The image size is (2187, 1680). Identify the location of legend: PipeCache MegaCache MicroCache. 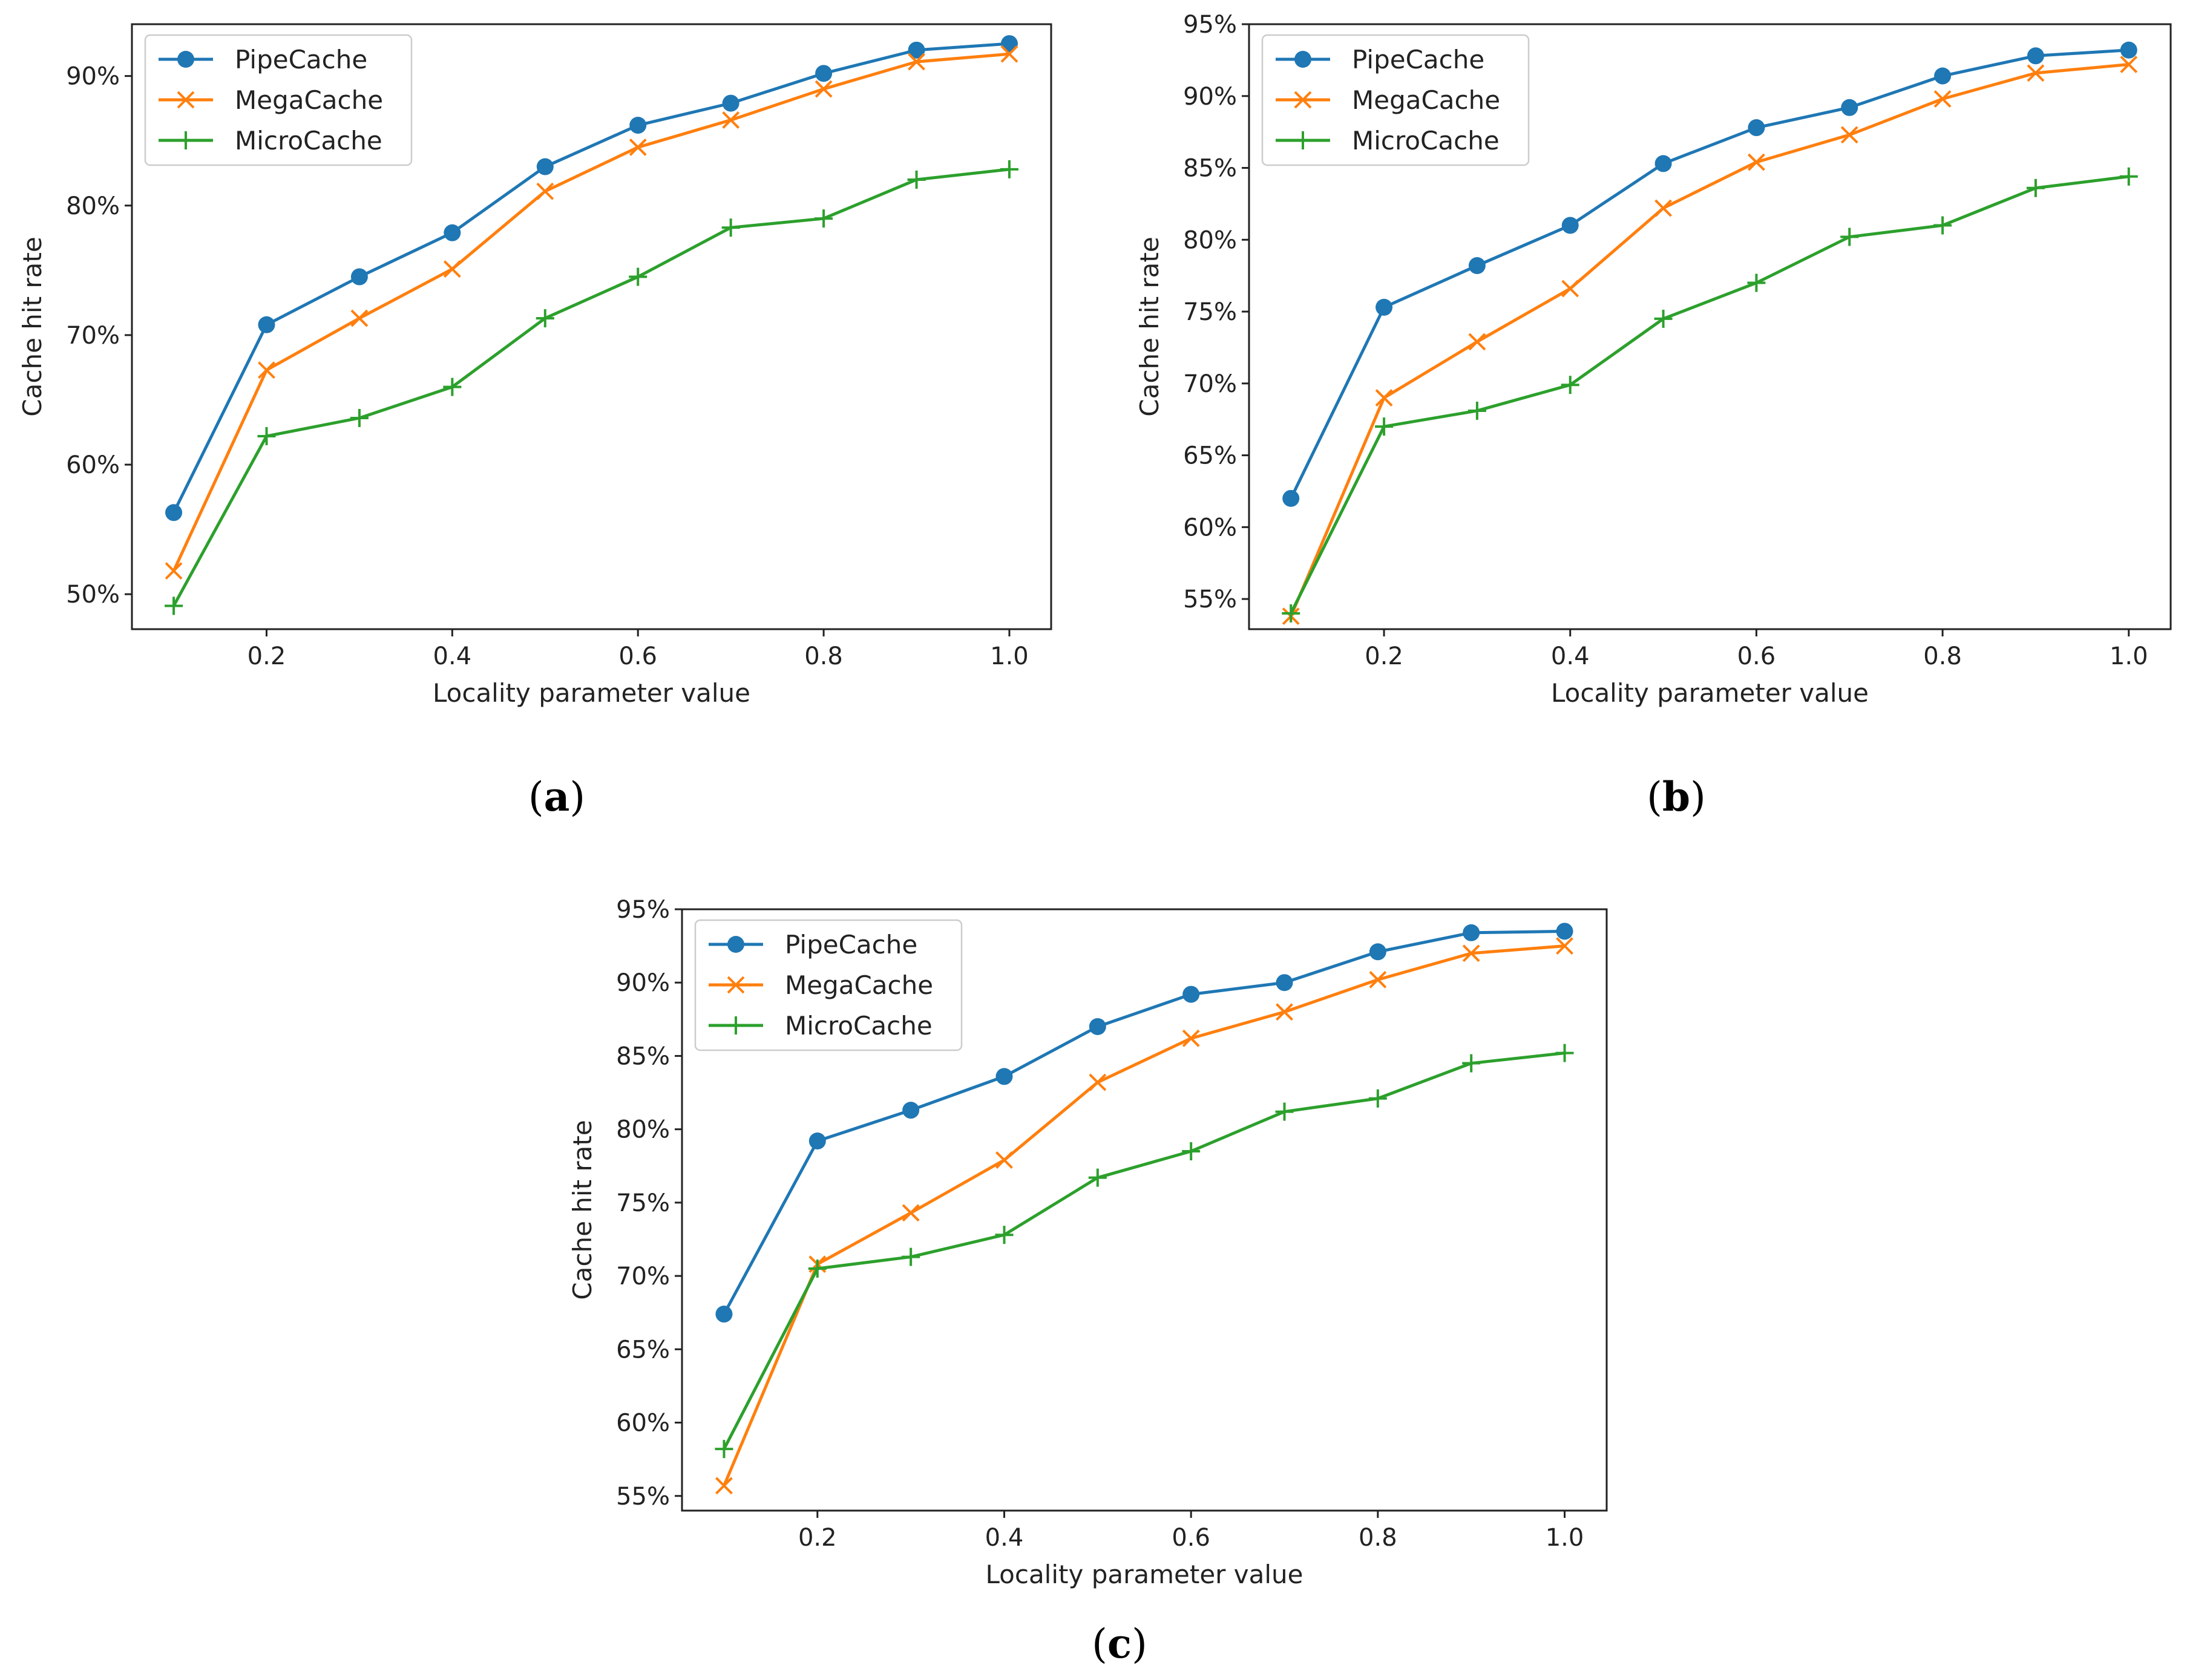
(828, 985).